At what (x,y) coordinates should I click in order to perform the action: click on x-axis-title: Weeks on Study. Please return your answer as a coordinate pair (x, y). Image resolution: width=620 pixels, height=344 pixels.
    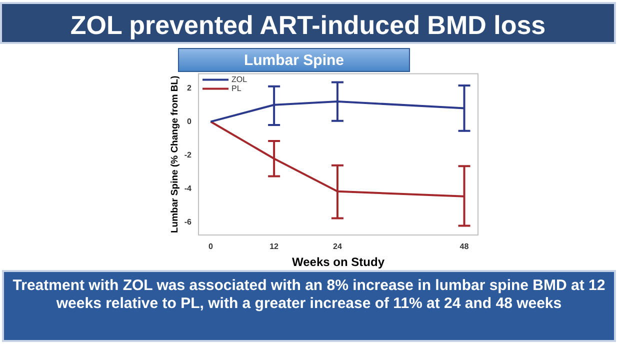
    Looking at the image, I should click on (338, 262).